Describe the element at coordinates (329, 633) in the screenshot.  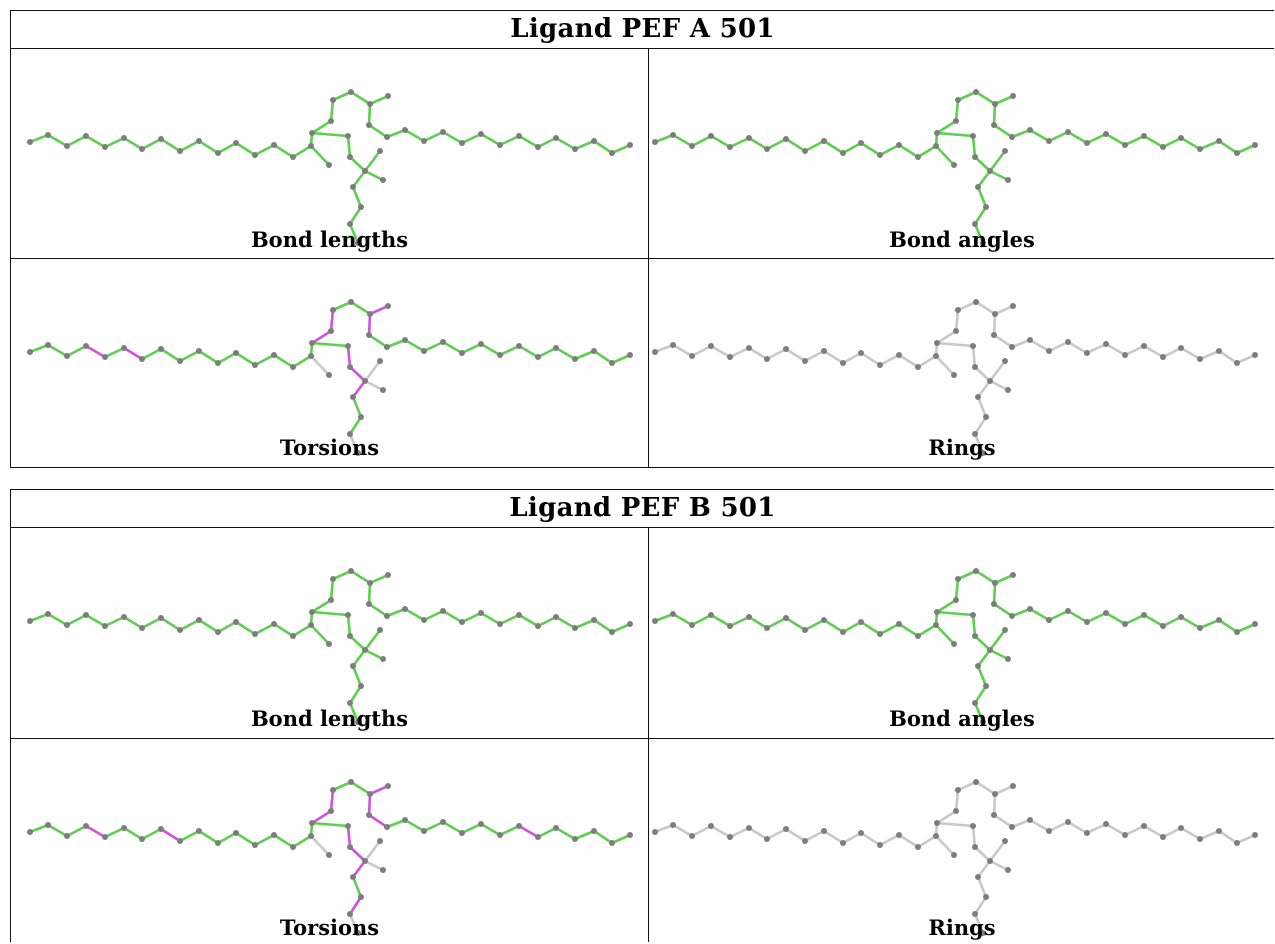
I see `cell-bond-lengths: Bond lengths` at that location.